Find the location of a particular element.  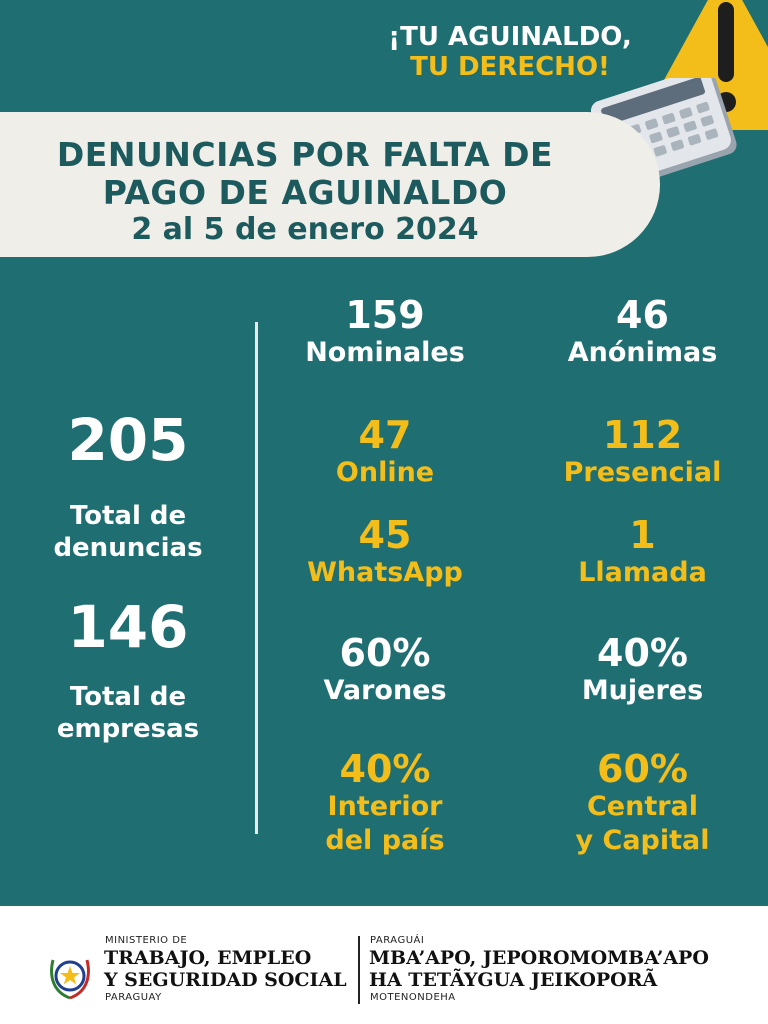

stat-value: 112 is located at coordinates (642, 435).